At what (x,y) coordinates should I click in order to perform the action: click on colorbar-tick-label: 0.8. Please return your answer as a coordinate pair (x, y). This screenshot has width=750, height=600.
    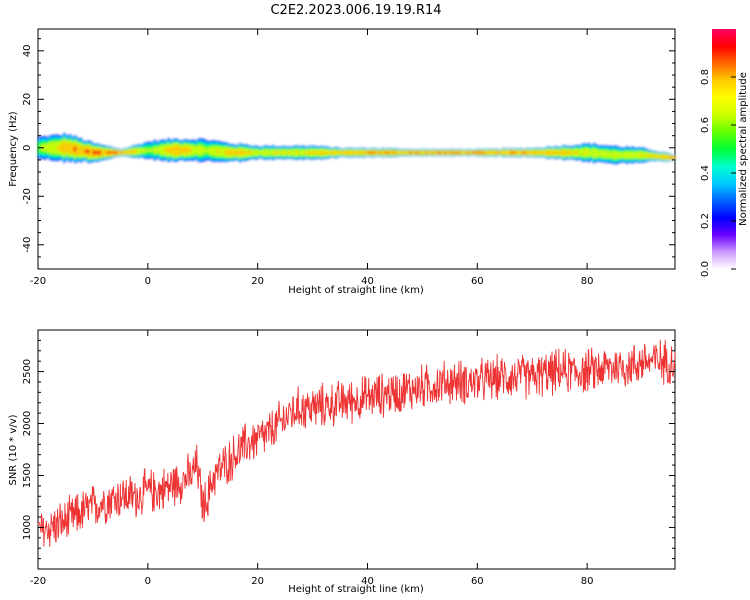
    Looking at the image, I should click on (705, 77).